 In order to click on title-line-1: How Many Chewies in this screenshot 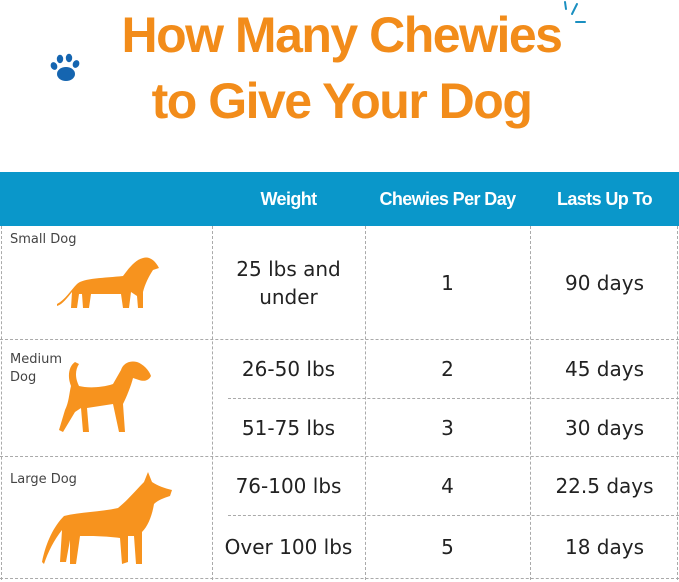, I will do `click(342, 35)`.